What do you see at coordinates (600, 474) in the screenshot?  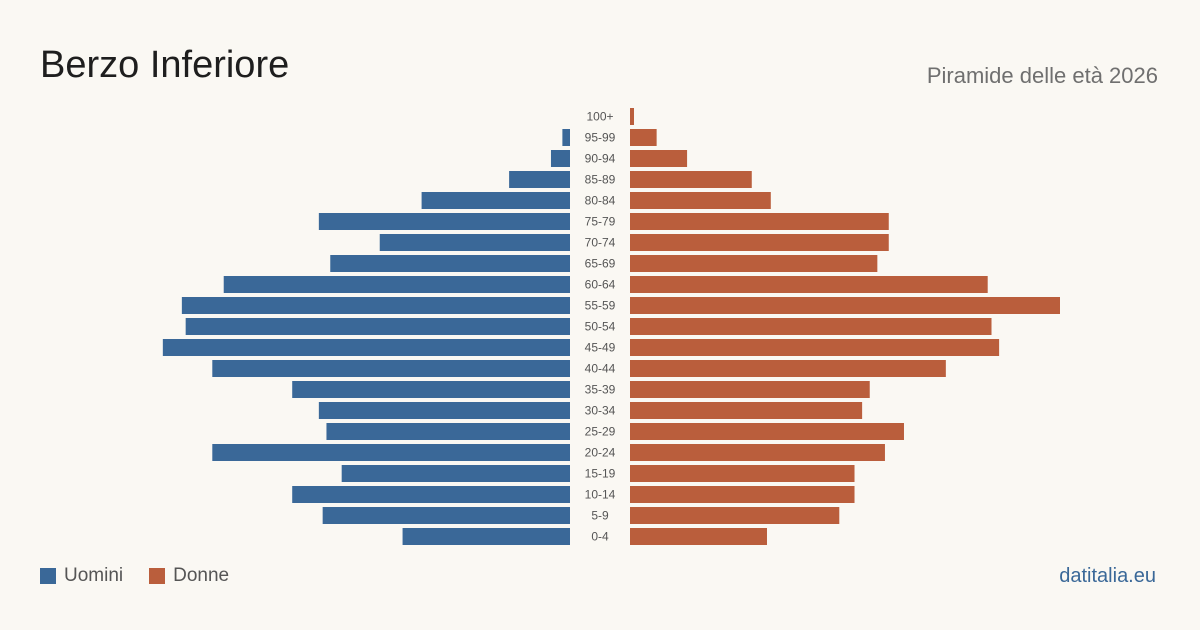 I see `age-label-15-19: 15-19` at bounding box center [600, 474].